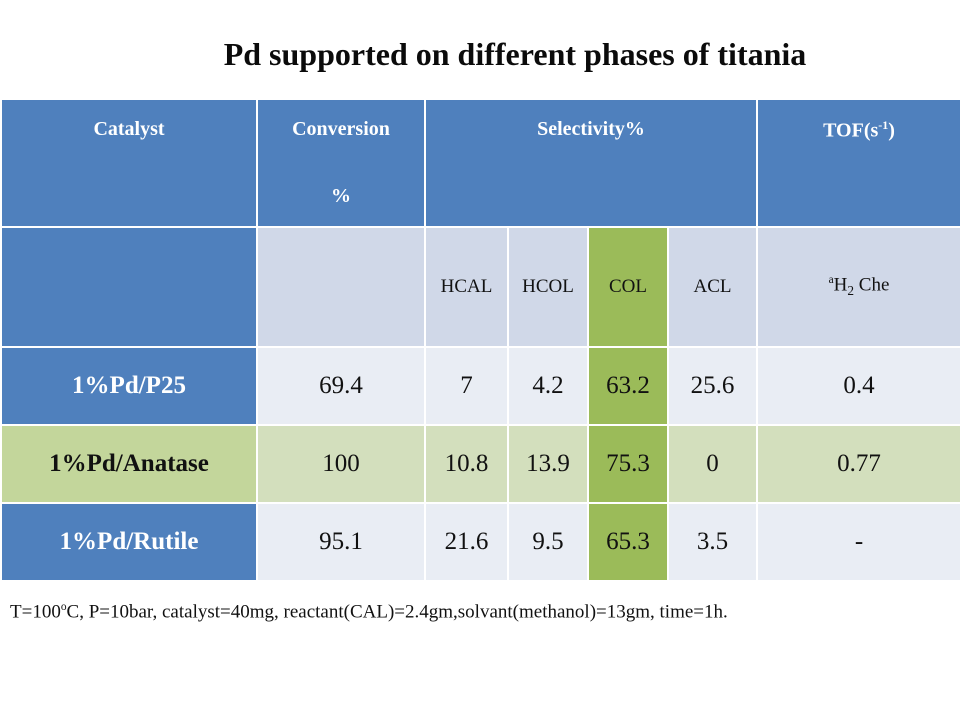 This screenshot has width=960, height=720. What do you see at coordinates (466, 386) in the screenshot?
I see `row-hcal: 7` at bounding box center [466, 386].